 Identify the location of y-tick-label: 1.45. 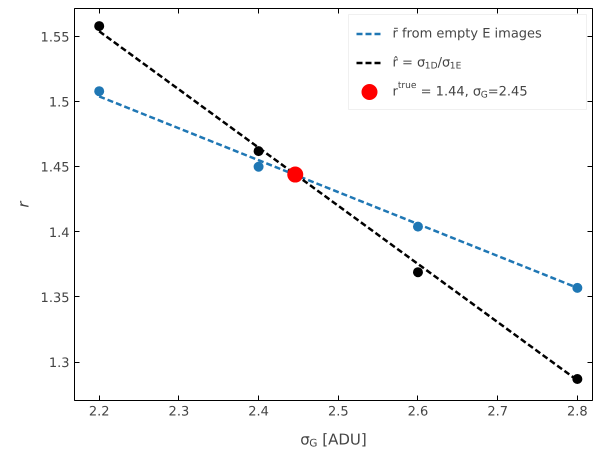
(55, 168).